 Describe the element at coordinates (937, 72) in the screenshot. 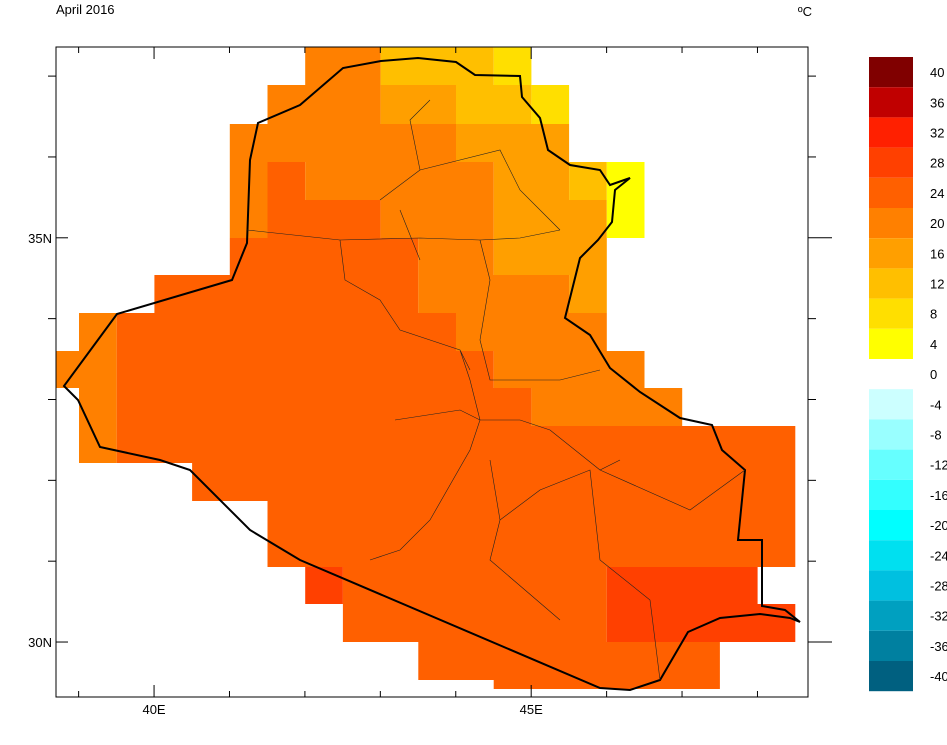

I see `colorbar-label: 40` at that location.